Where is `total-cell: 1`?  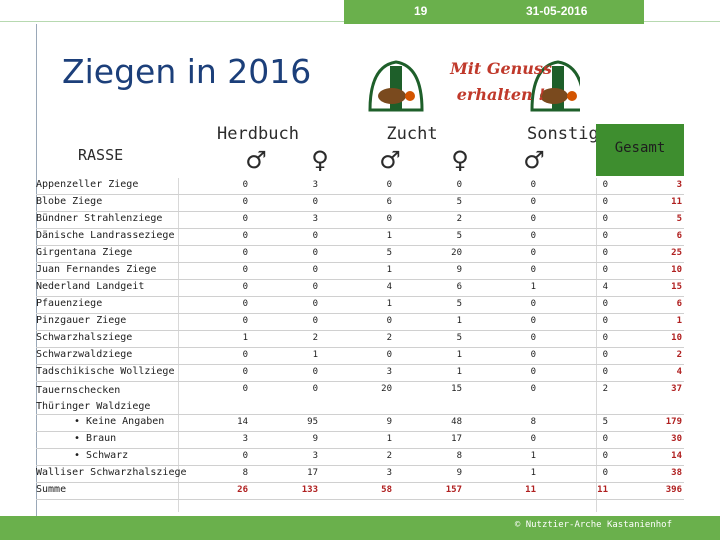
total-cell: 1 is located at coordinates (679, 321).